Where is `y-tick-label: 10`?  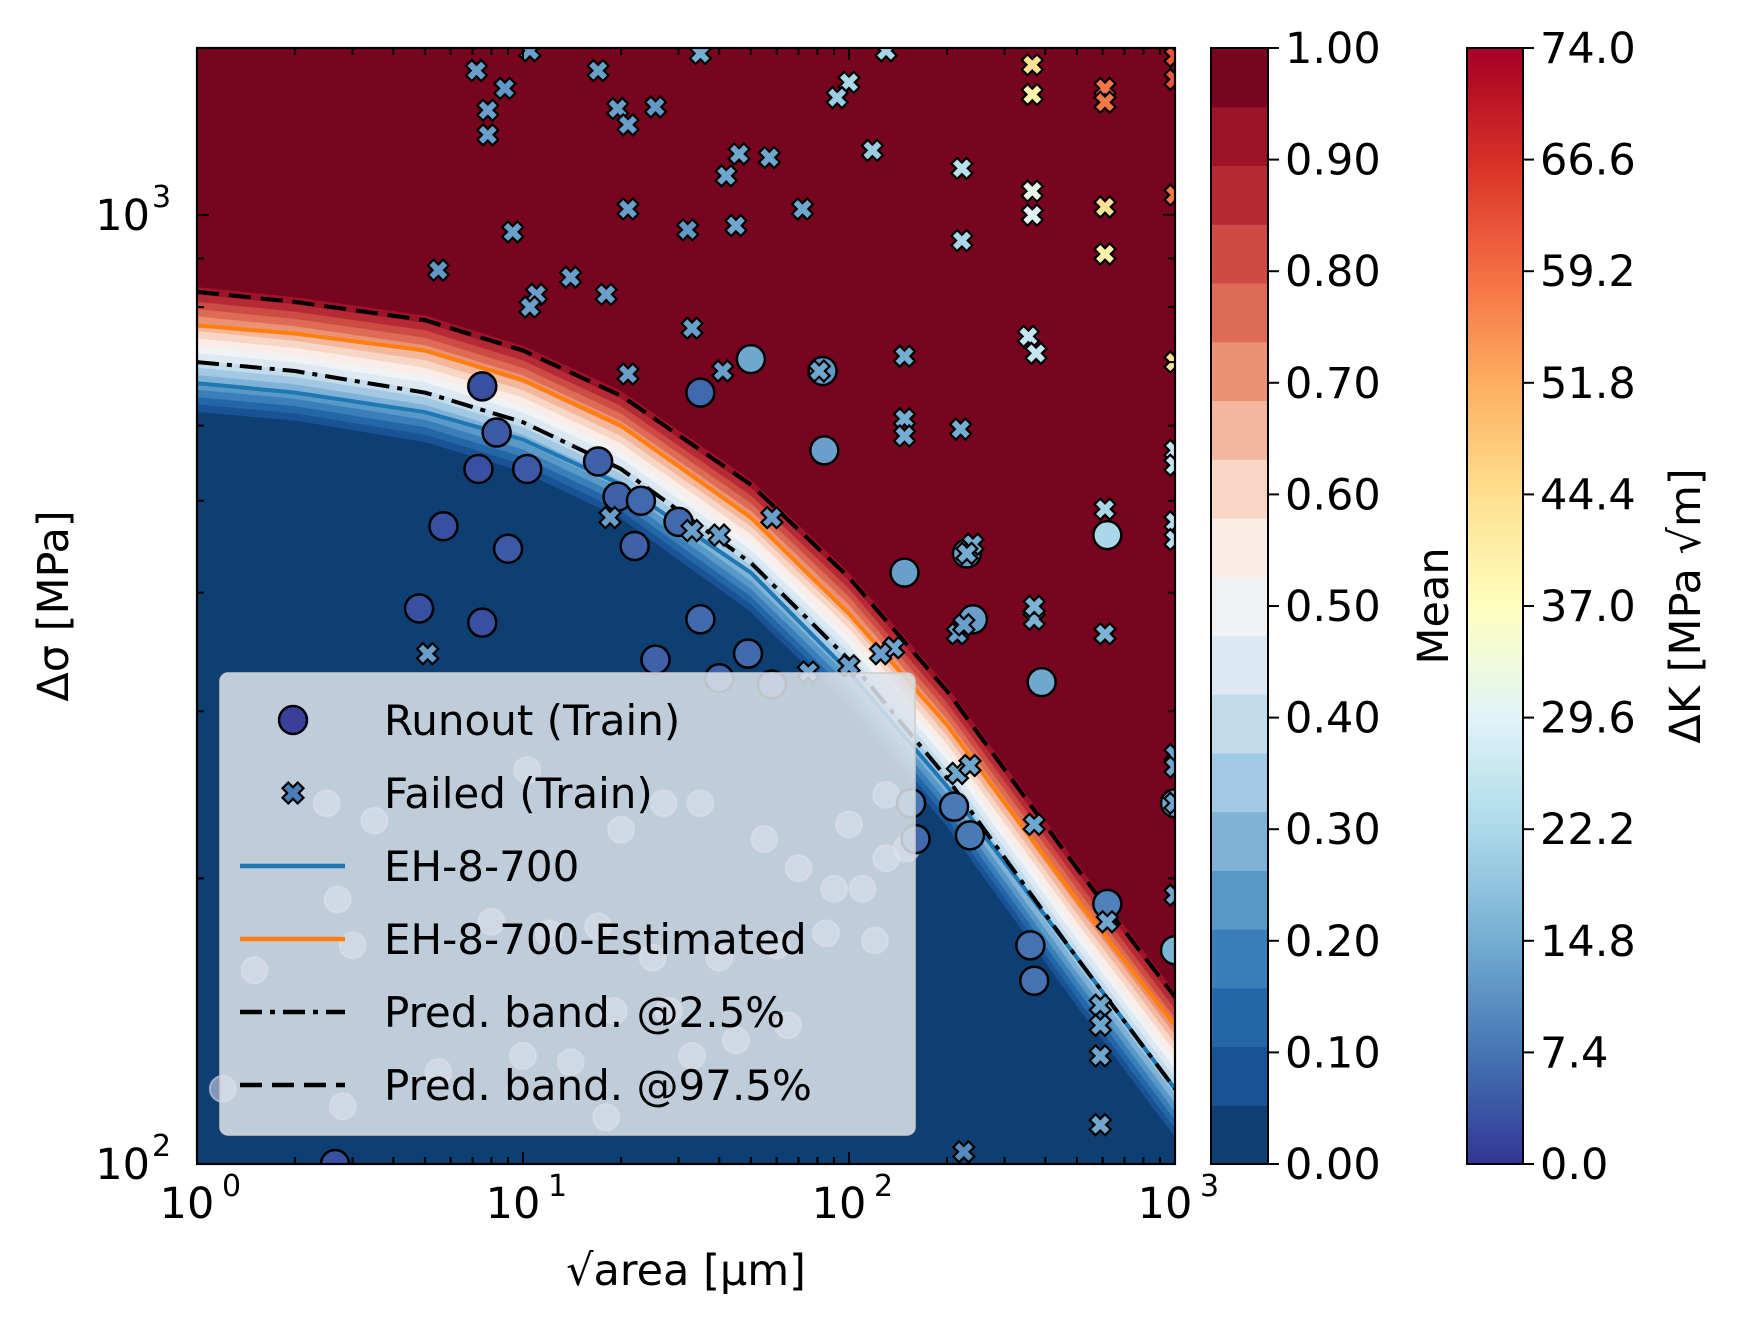
y-tick-label: 10 is located at coordinates (122, 216).